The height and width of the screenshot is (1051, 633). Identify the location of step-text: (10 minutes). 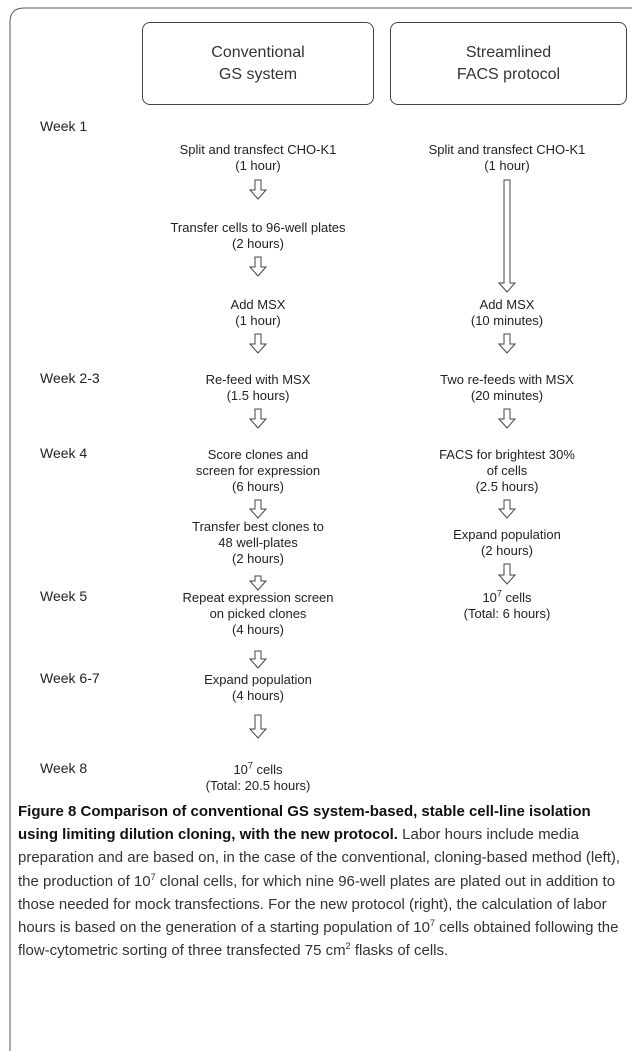
(507, 320).